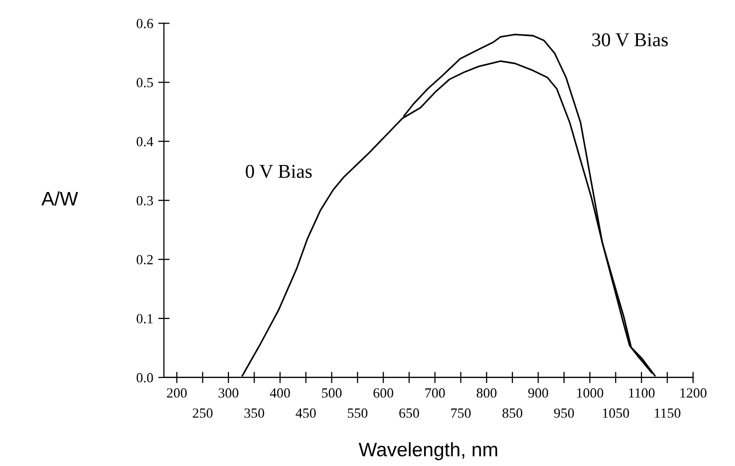 This screenshot has width=735, height=466. What do you see at coordinates (461, 413) in the screenshot?
I see `x2-tick-label: 750` at bounding box center [461, 413].